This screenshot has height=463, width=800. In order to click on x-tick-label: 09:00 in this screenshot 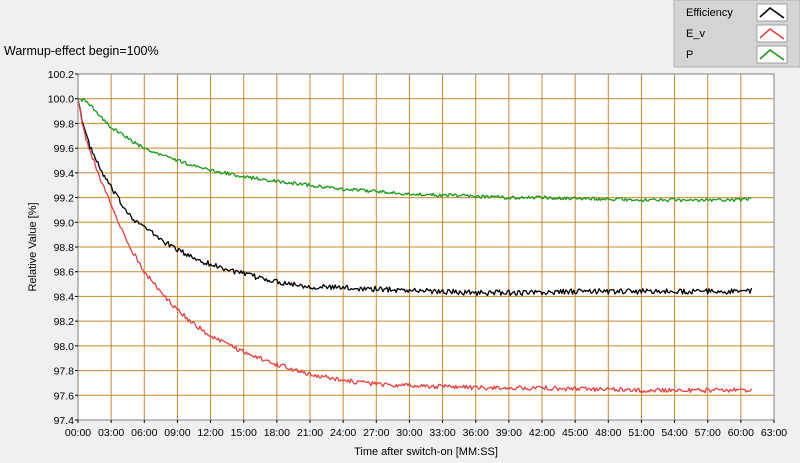, I will do `click(177, 433)`.